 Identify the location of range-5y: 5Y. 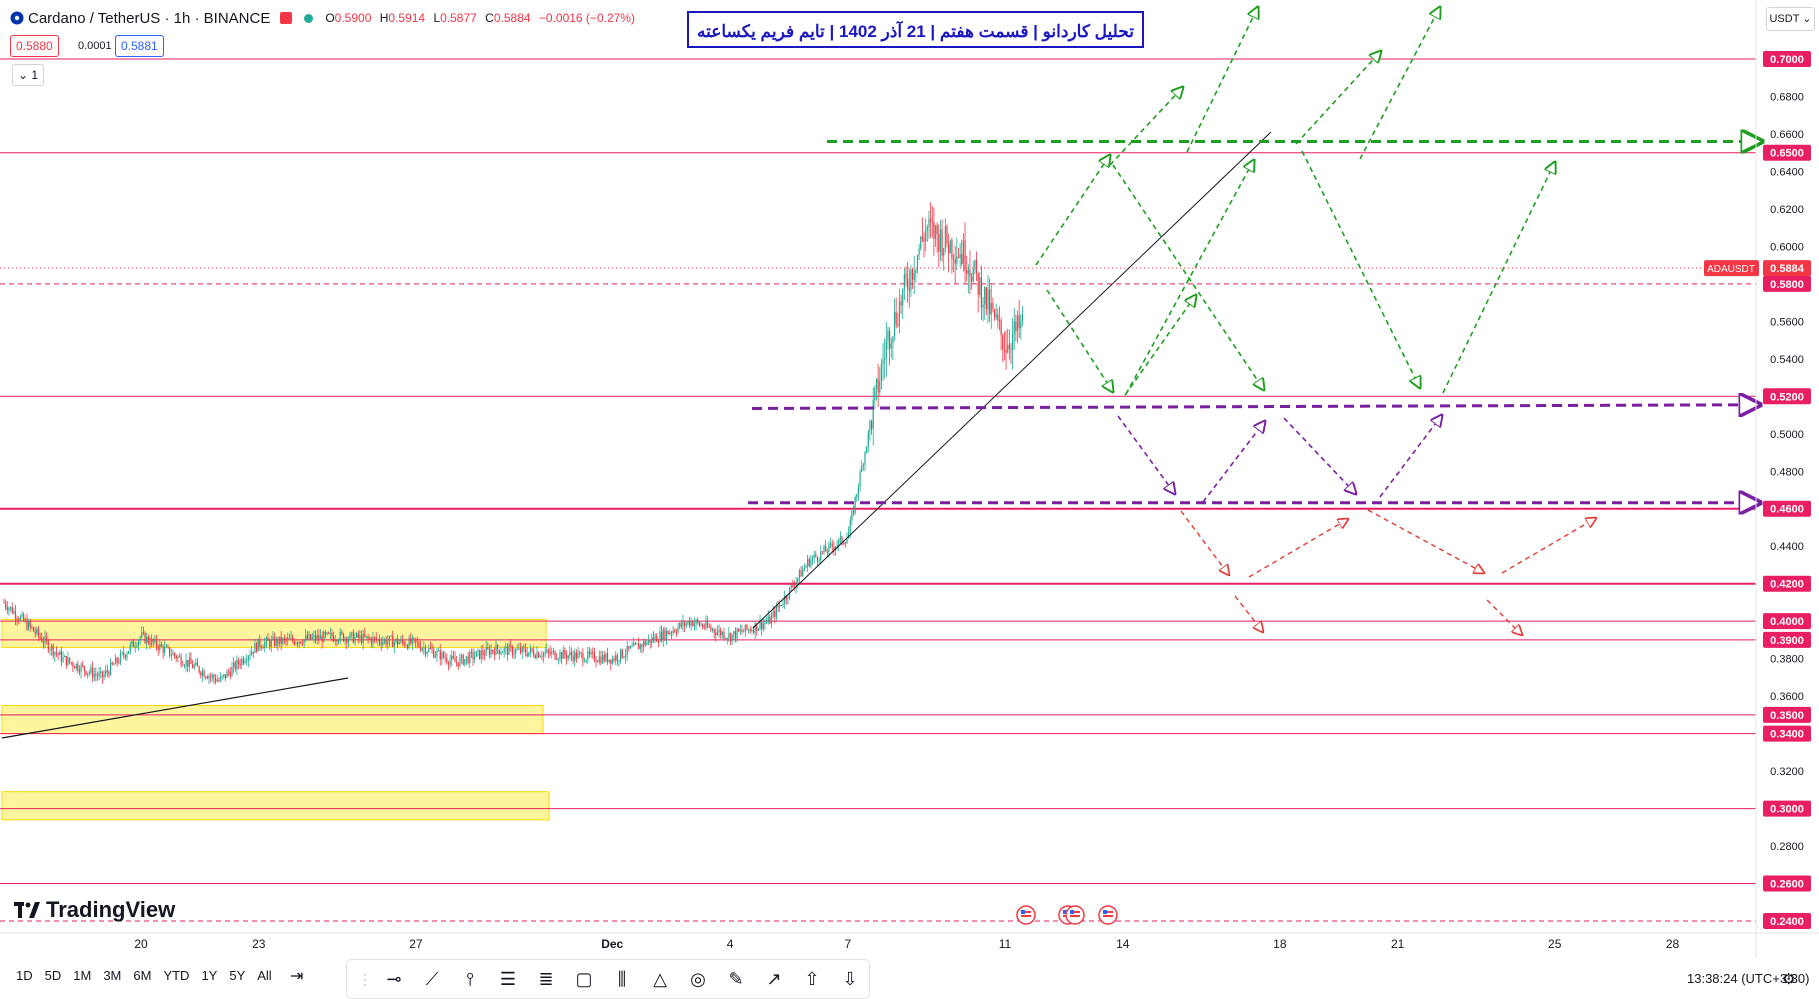
(237, 975).